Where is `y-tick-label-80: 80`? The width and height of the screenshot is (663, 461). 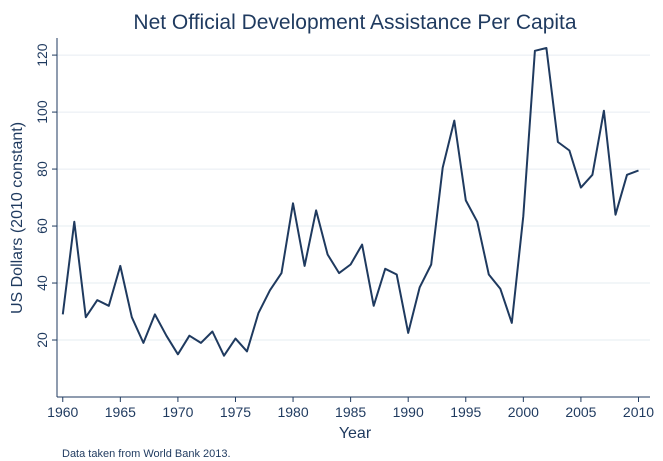
y-tick-label-80: 80 is located at coordinates (42, 169).